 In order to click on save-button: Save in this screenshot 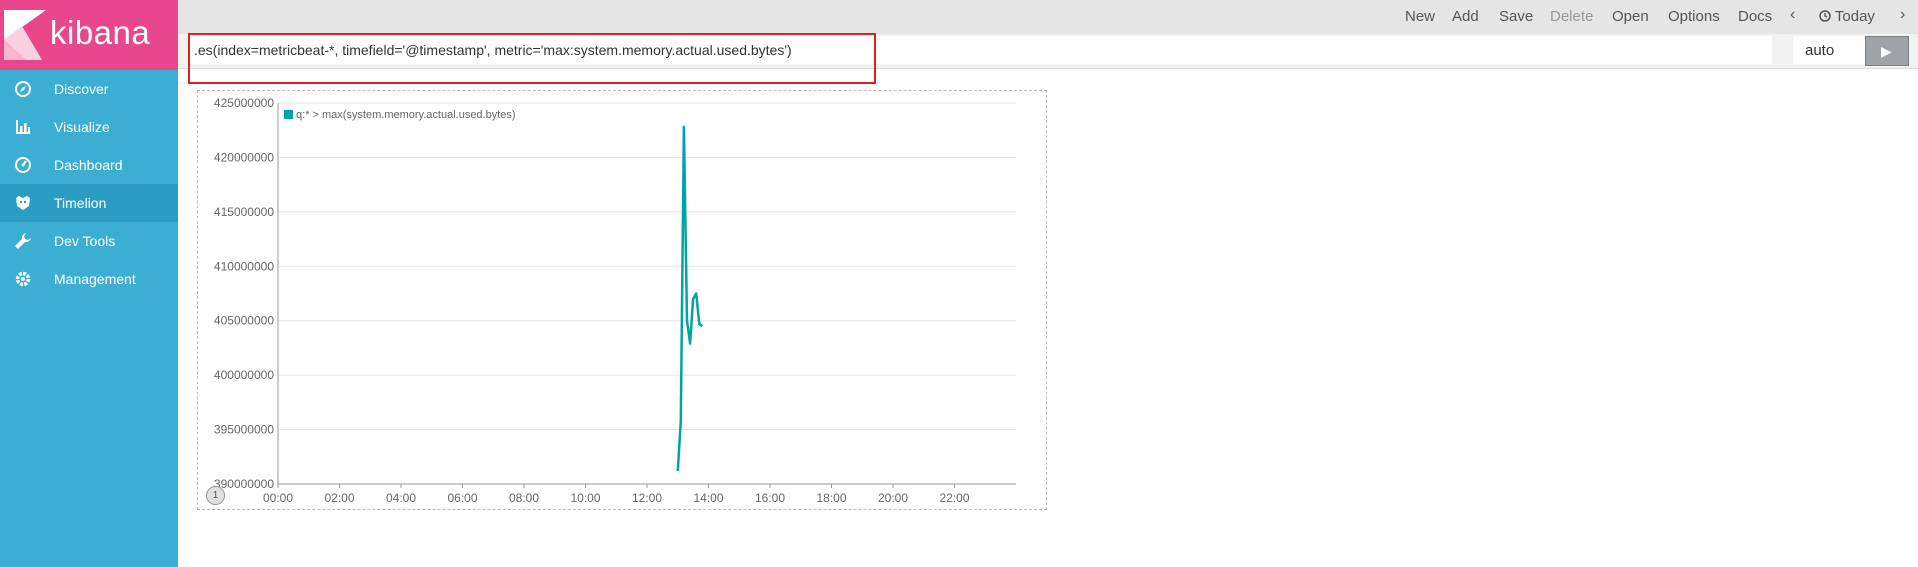, I will do `click(1516, 16)`.